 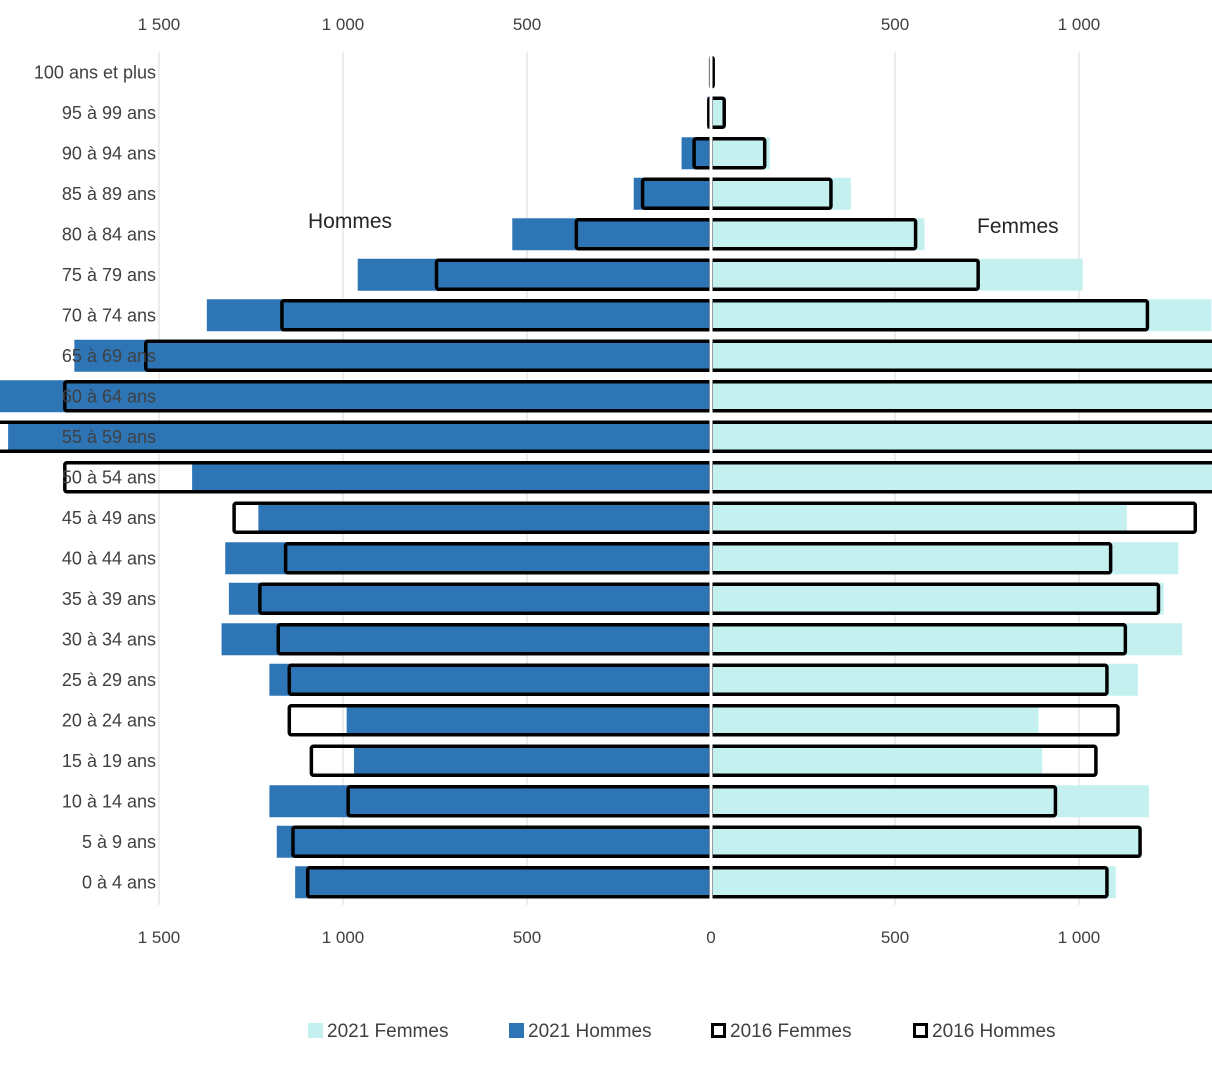 What do you see at coordinates (350, 221) in the screenshot?
I see `annotation-hommes: Hommes` at bounding box center [350, 221].